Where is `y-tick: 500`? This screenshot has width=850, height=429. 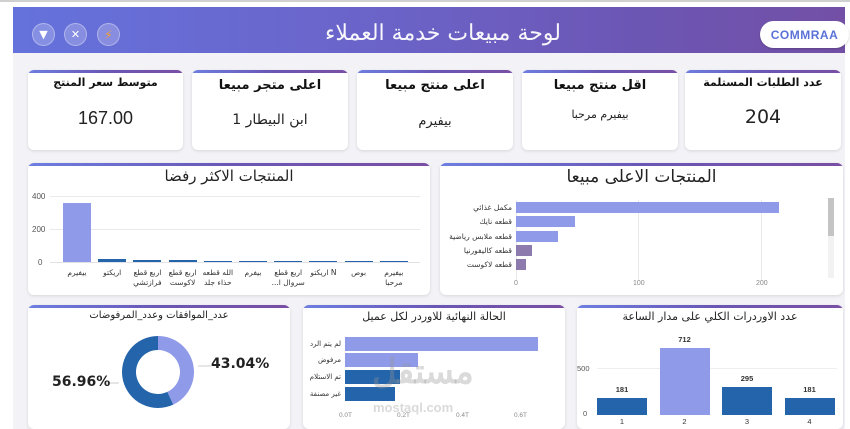 y-tick: 500 is located at coordinates (583, 368).